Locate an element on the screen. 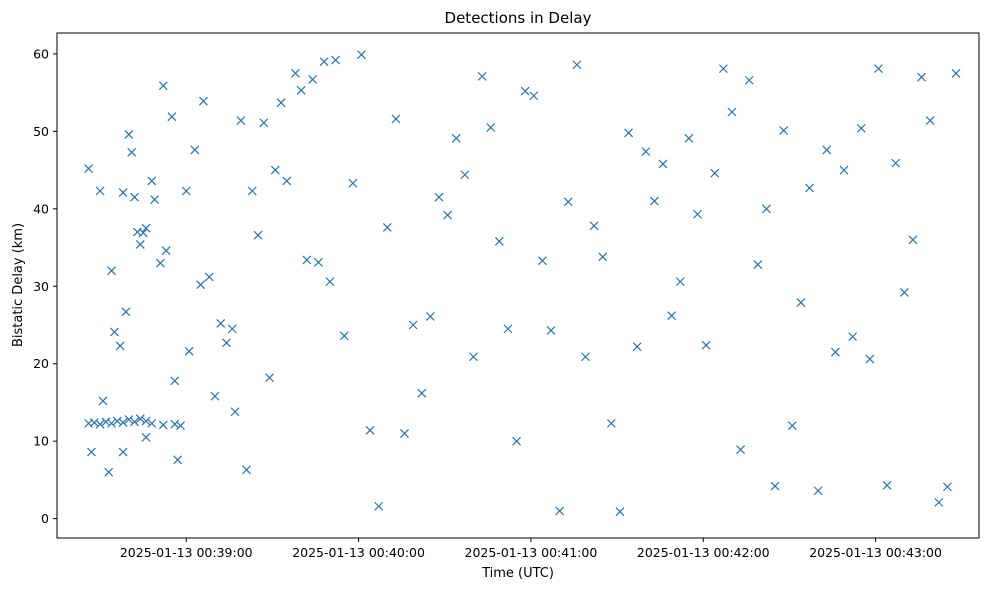  x-tick-label: 2025-01-13 00:41:00 is located at coordinates (531, 552).